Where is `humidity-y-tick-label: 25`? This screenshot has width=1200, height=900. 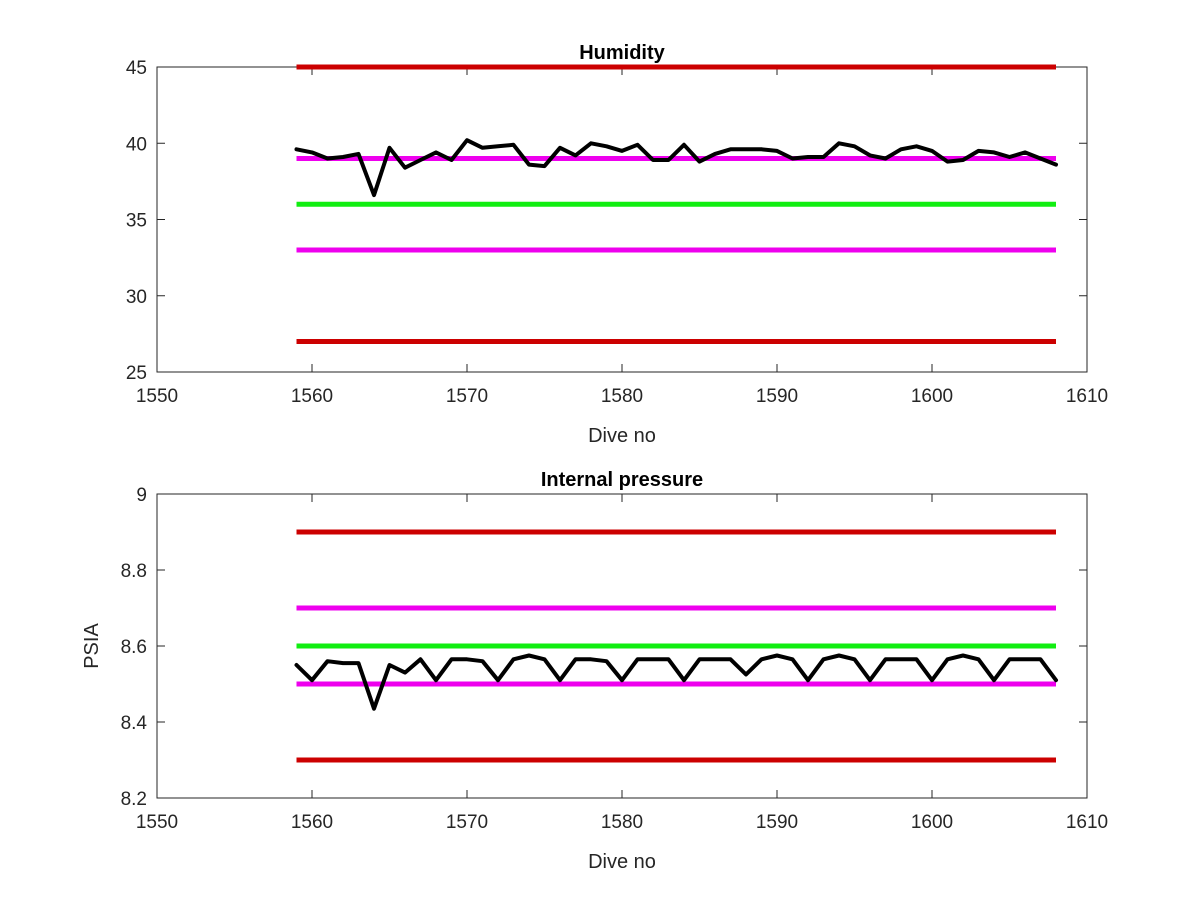
humidity-y-tick-label: 25 is located at coordinates (136, 373).